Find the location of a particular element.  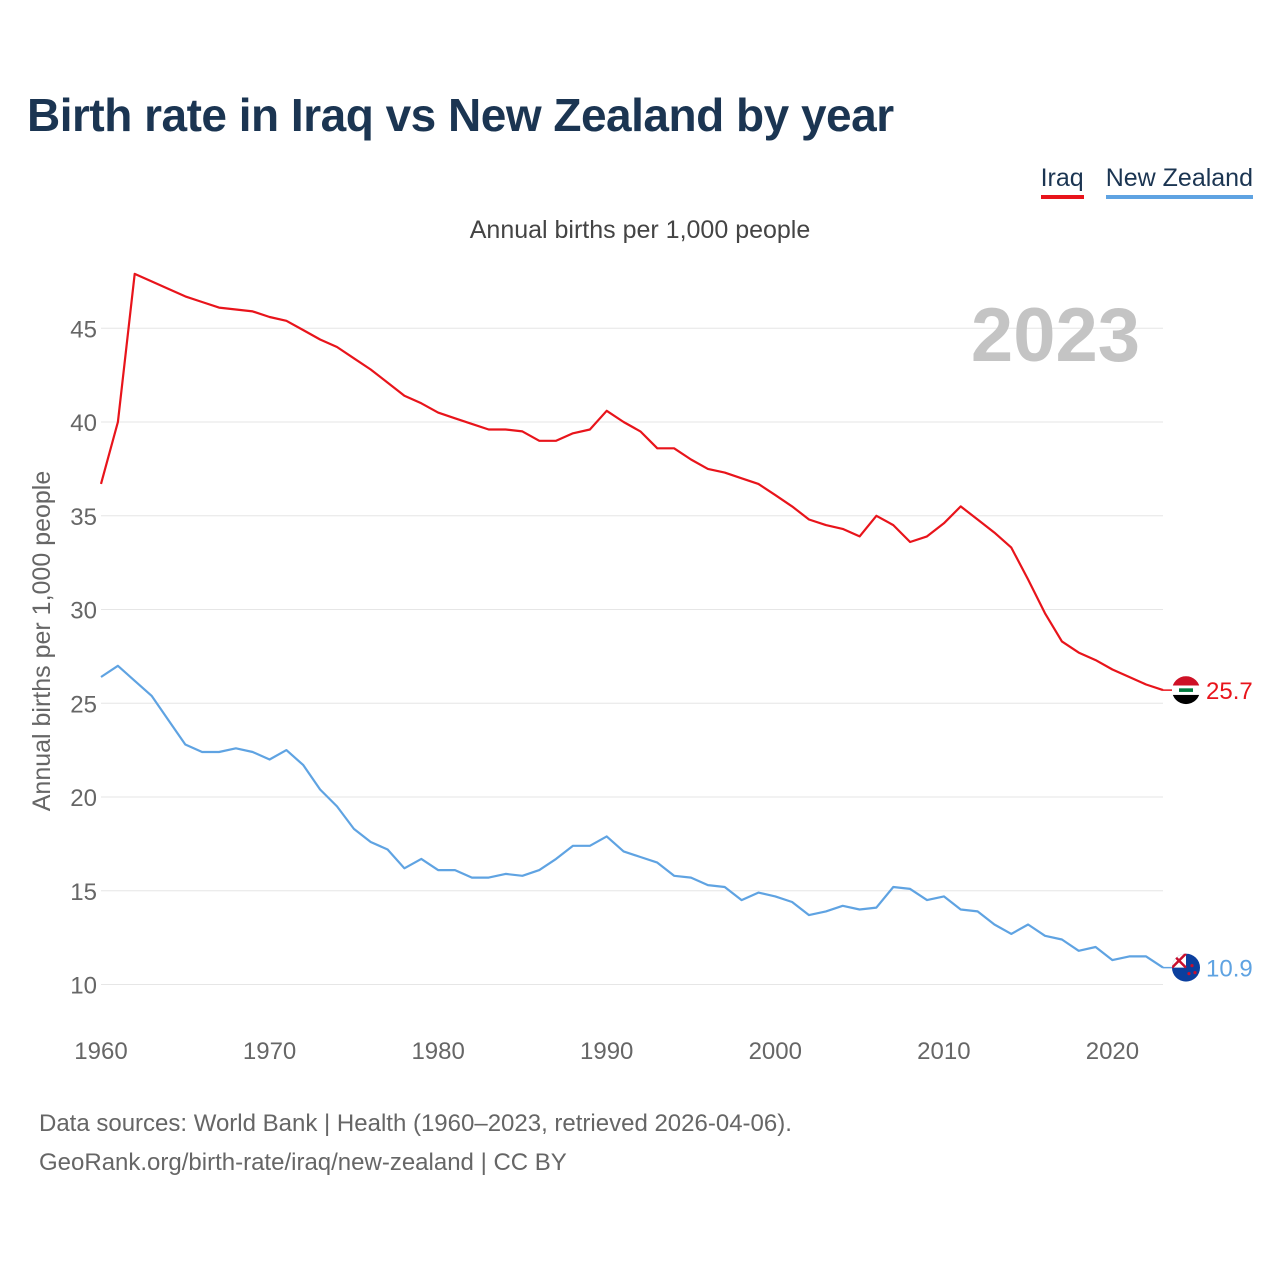

y-tick-label-35: 35 is located at coordinates (83, 517).